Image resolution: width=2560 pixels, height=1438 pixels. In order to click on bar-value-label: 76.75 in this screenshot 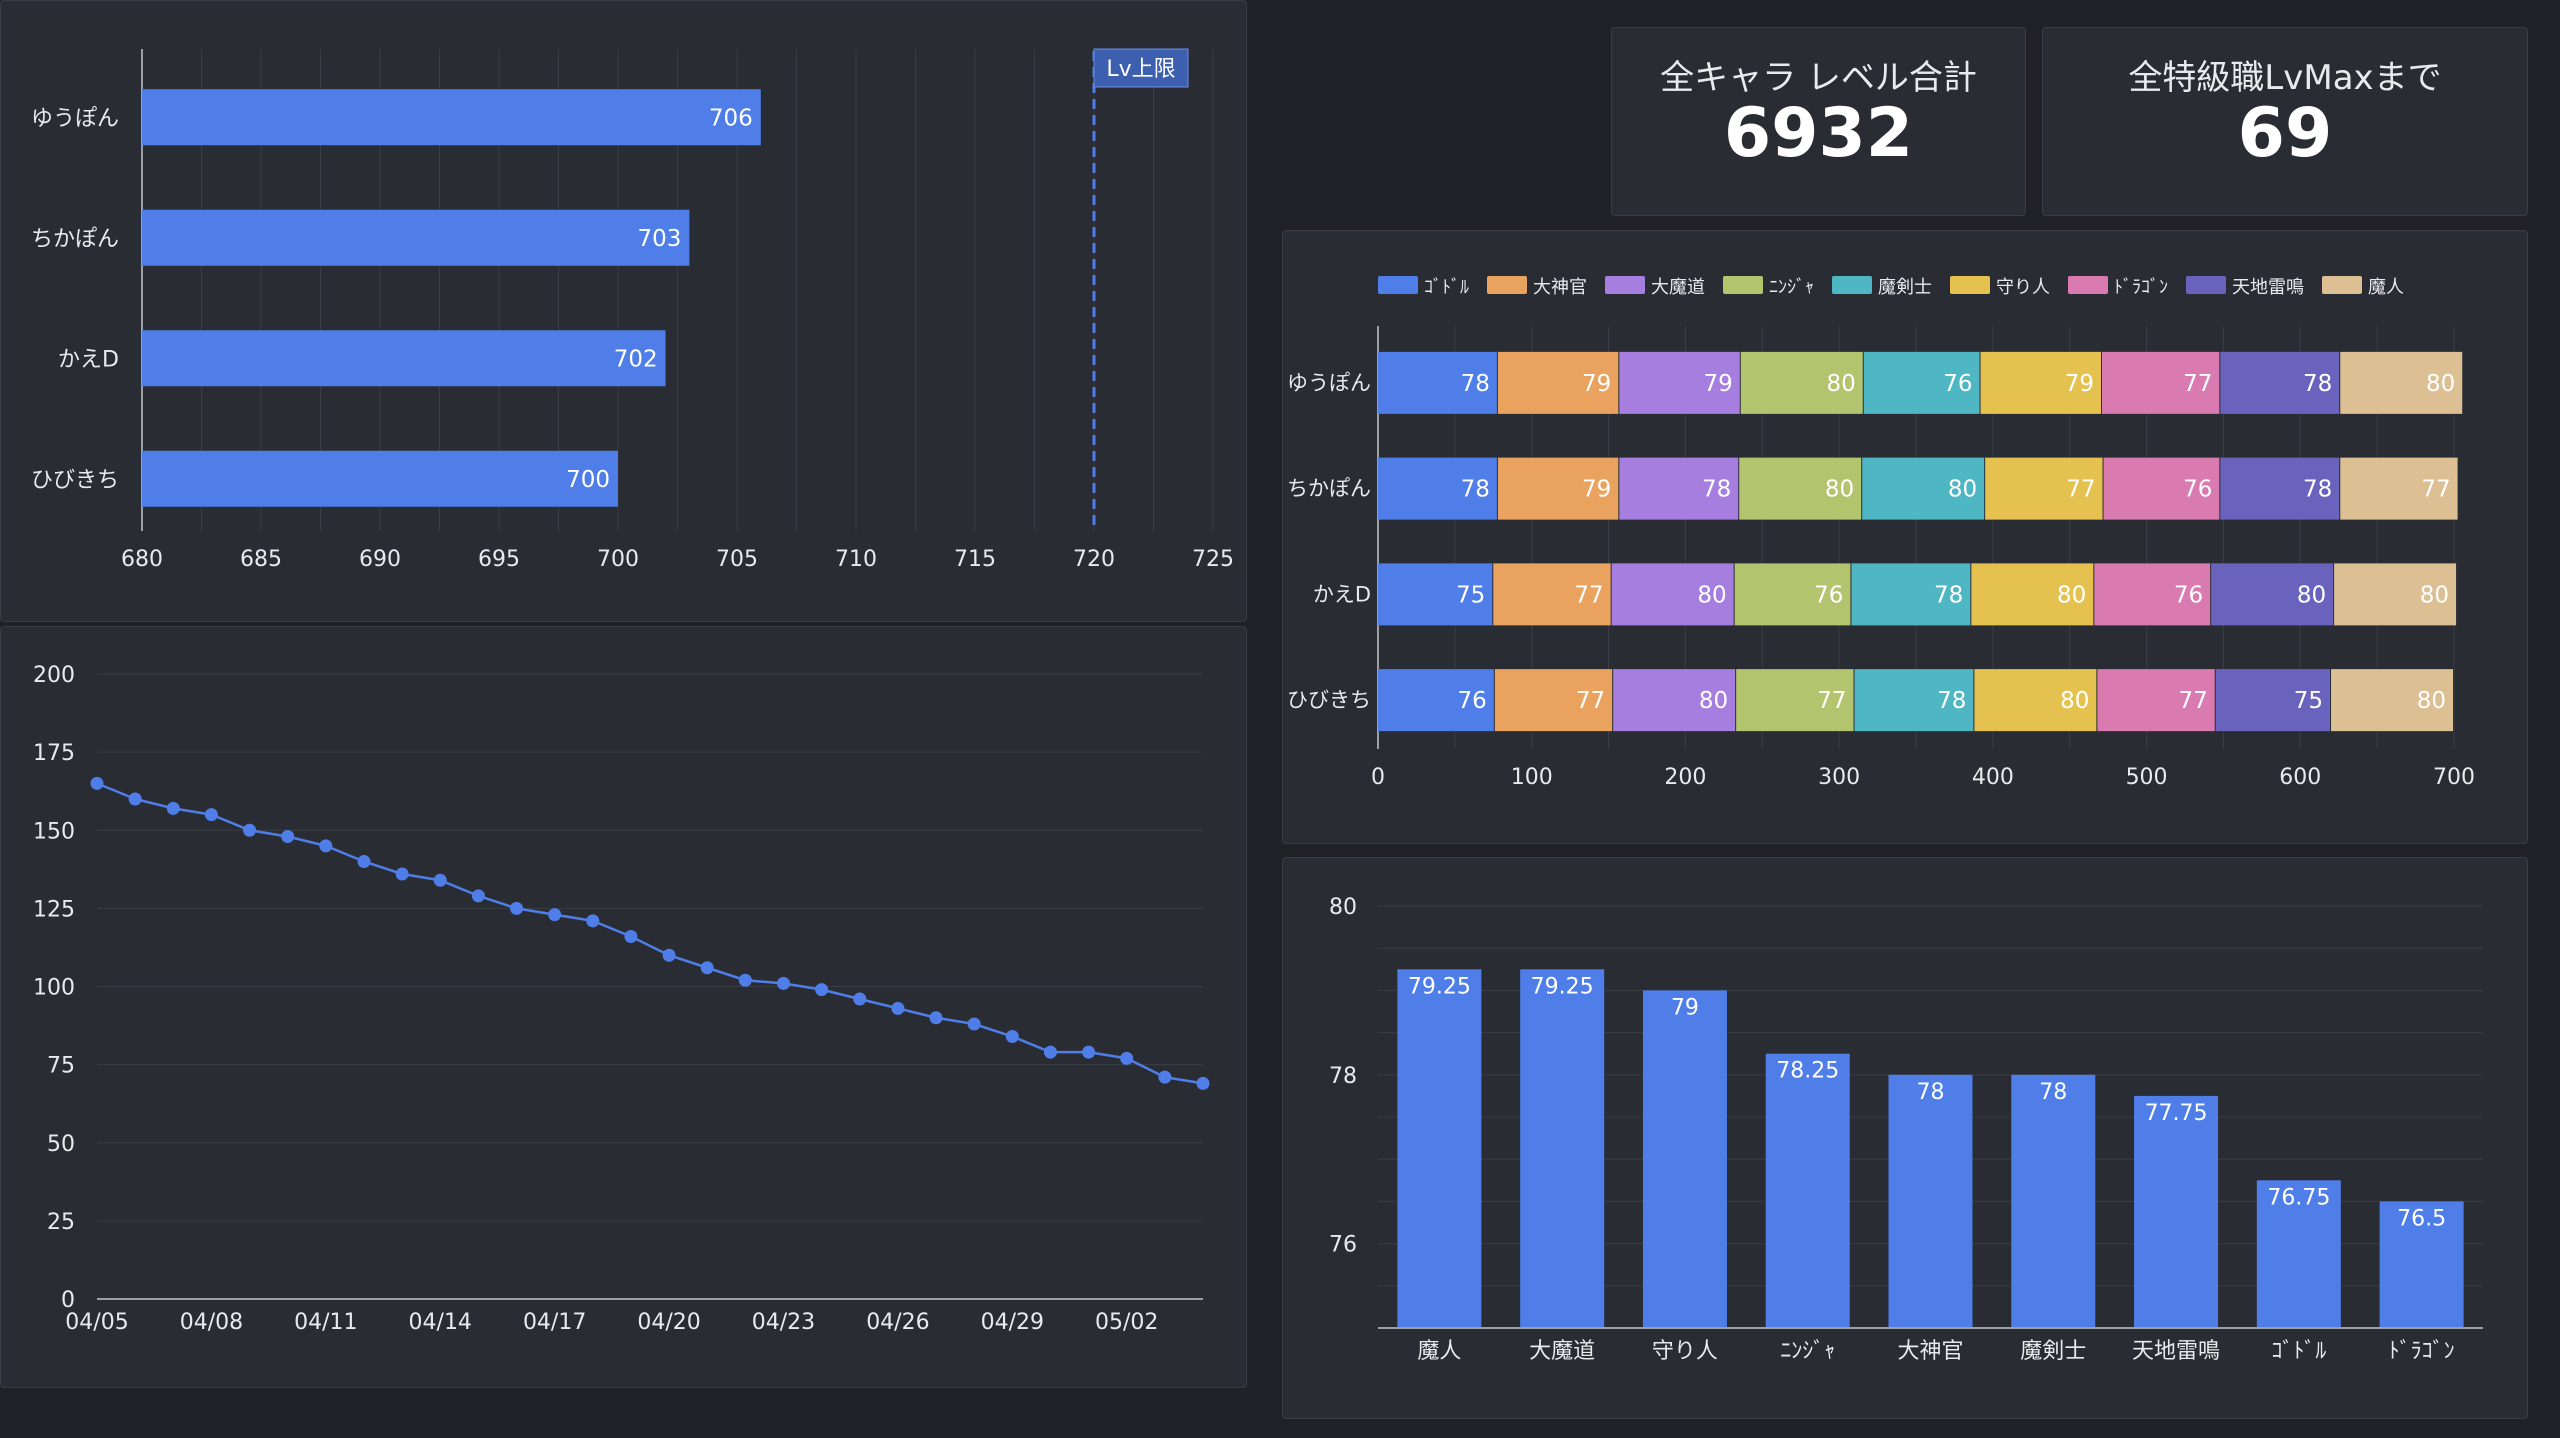, I will do `click(2298, 1197)`.